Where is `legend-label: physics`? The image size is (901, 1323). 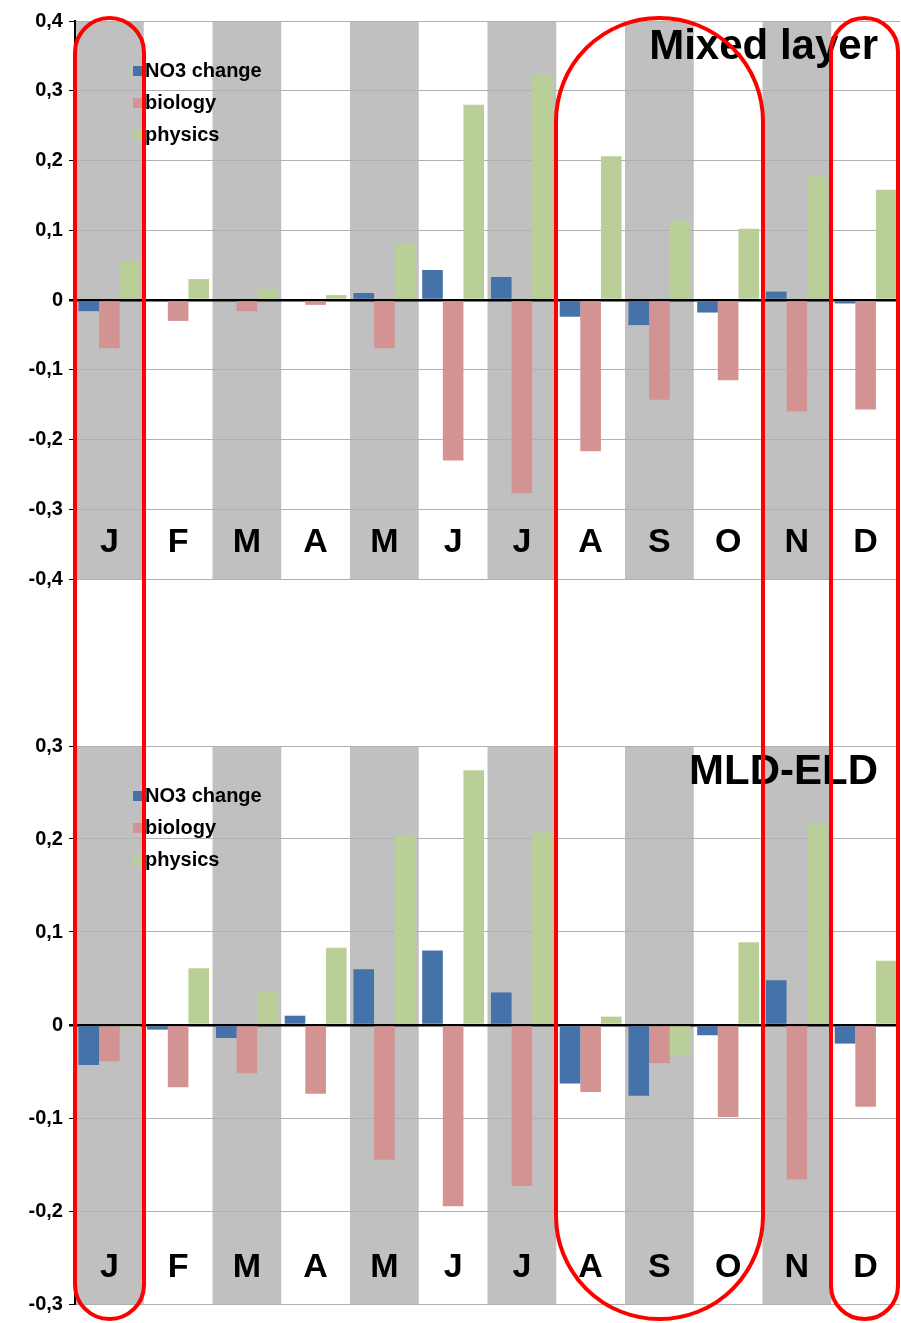 legend-label: physics is located at coordinates (182, 133).